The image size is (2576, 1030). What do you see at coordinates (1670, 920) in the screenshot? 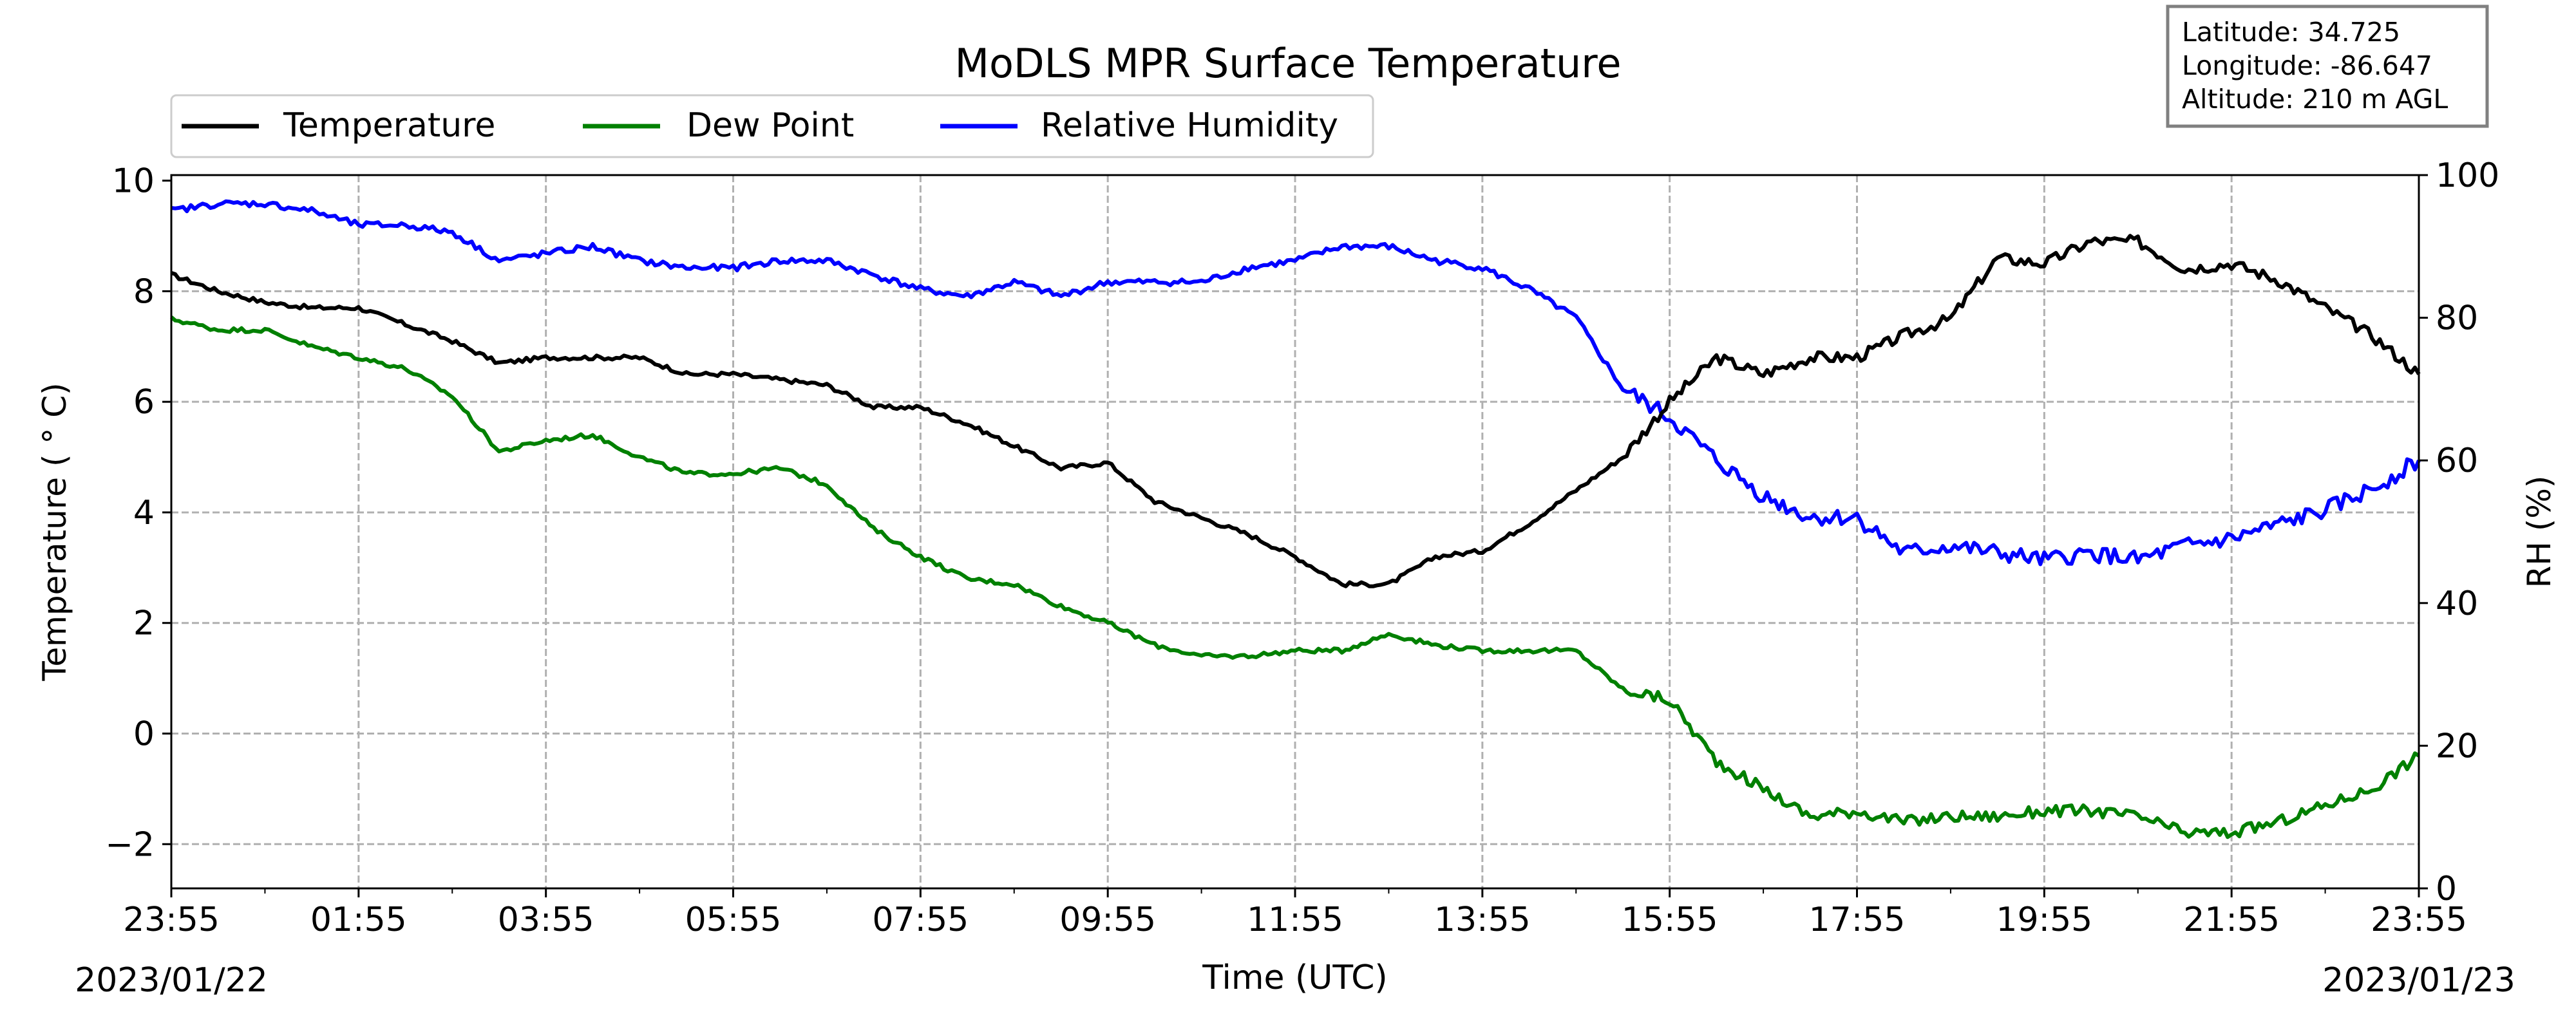
I see `x-tick-label: 15:55` at bounding box center [1670, 920].